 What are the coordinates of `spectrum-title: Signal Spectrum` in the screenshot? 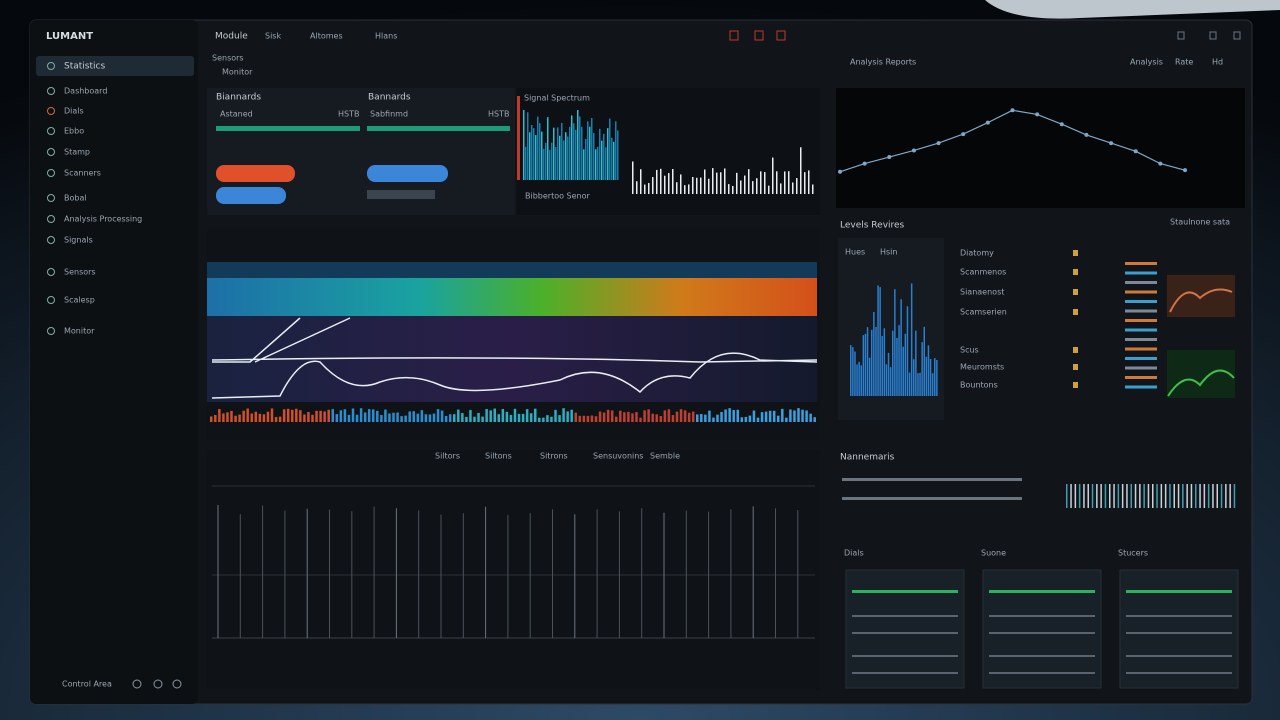 It's located at (557, 98).